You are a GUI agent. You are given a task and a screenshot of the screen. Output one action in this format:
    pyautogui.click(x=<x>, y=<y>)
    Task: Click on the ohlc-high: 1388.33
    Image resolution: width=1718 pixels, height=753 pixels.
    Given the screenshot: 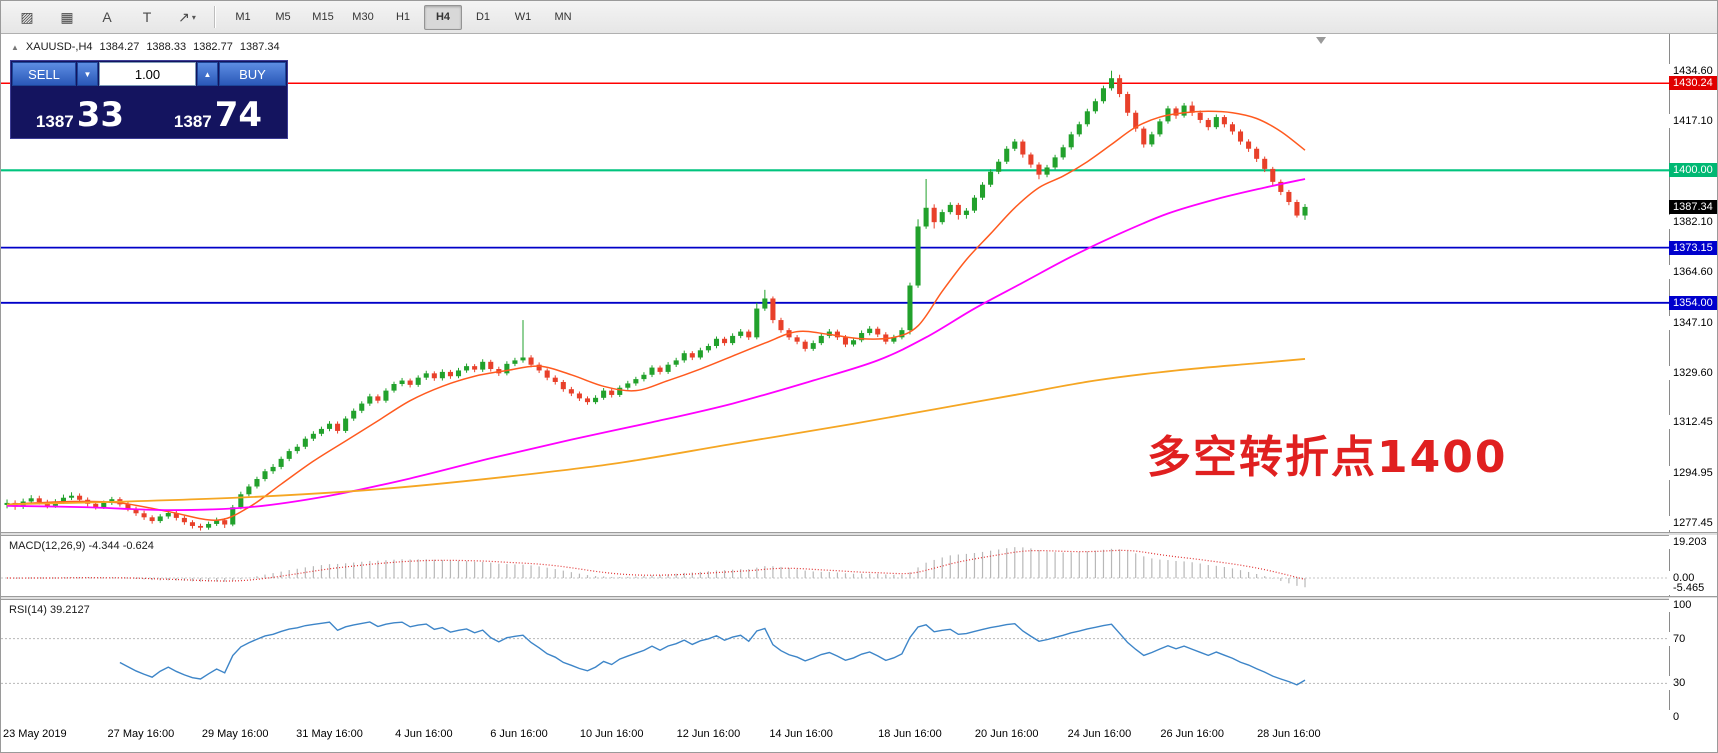 What is the action you would take?
    pyautogui.click(x=166, y=47)
    